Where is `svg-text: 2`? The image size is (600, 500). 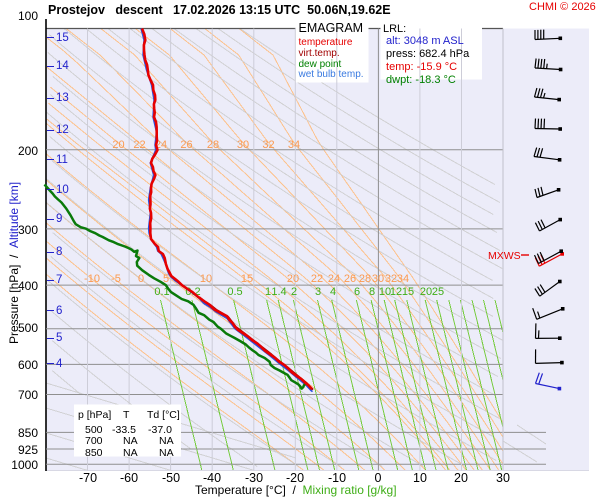 svg-text: 2 is located at coordinates (294, 292).